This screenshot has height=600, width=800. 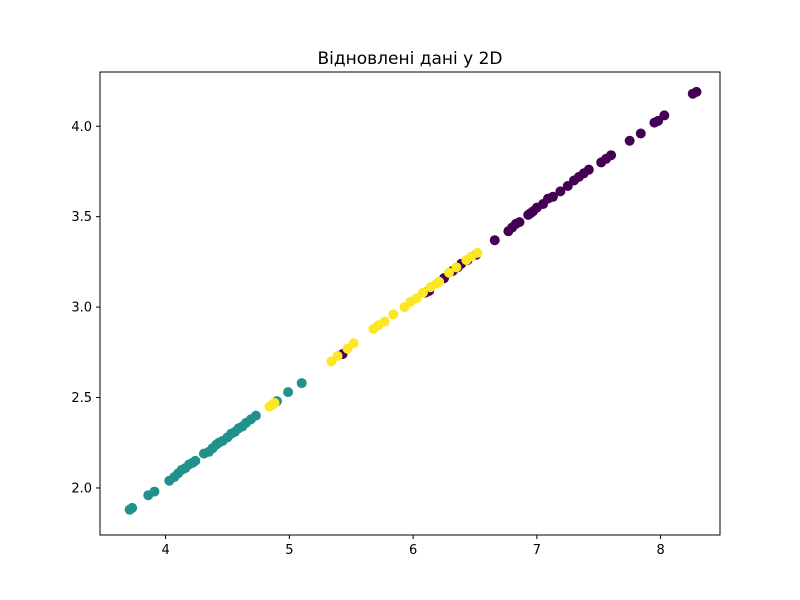 What do you see at coordinates (81, 488) in the screenshot?
I see `y-tick-label: 2.0` at bounding box center [81, 488].